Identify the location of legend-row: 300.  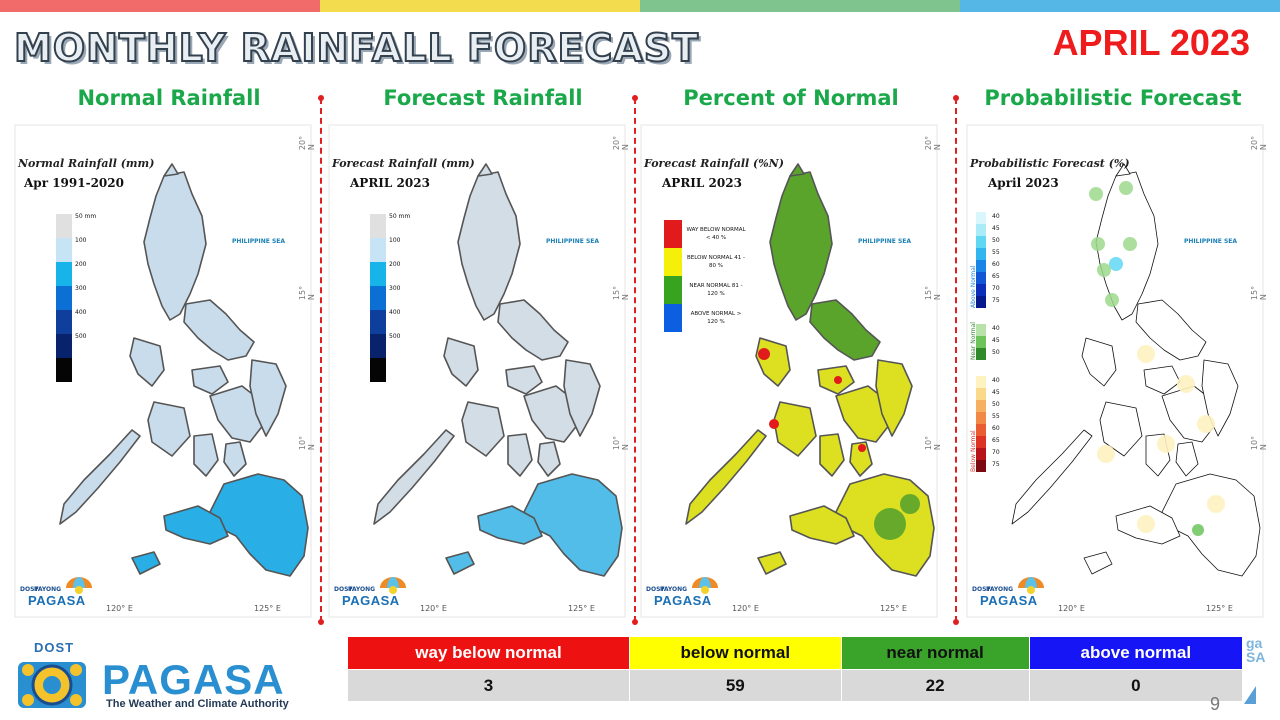
(390, 297).